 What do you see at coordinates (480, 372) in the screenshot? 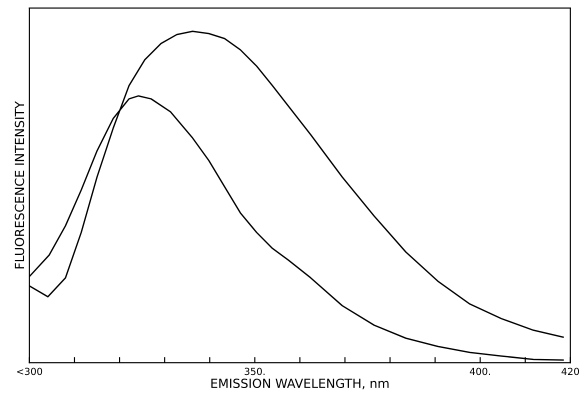
I see `x-tick-label: 400.` at bounding box center [480, 372].